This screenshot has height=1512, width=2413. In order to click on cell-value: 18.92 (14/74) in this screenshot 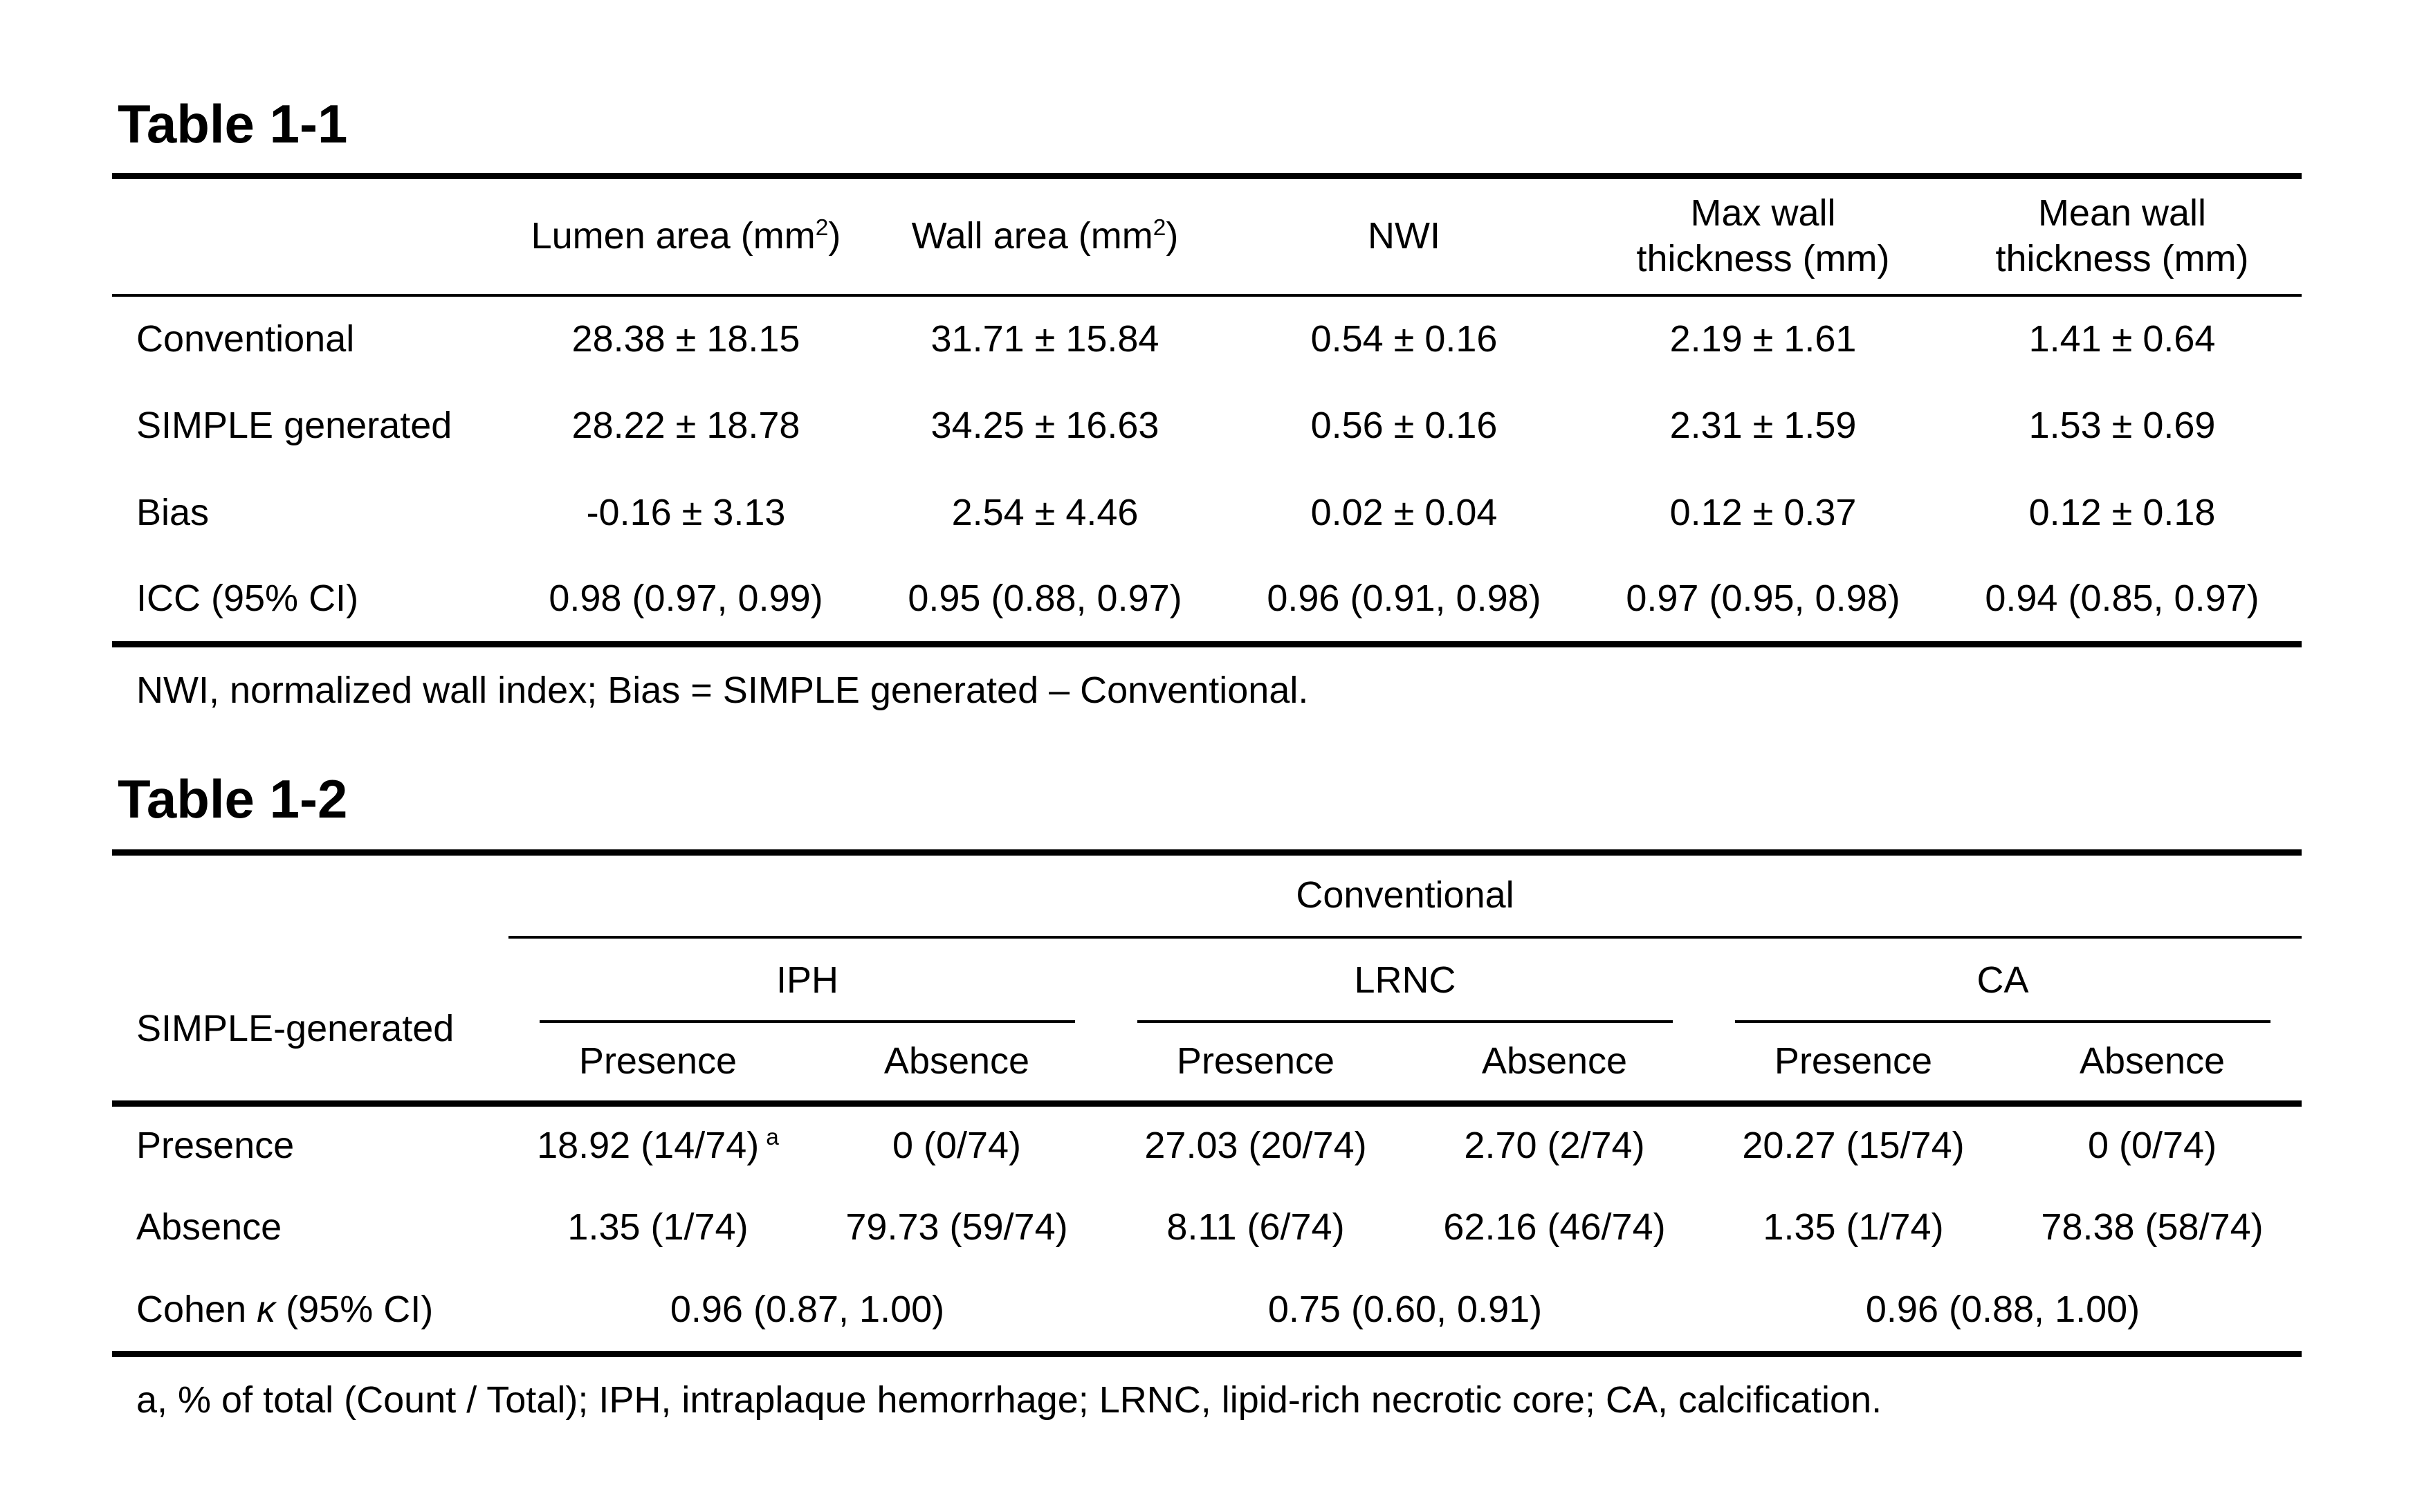, I will do `click(648, 1146)`.